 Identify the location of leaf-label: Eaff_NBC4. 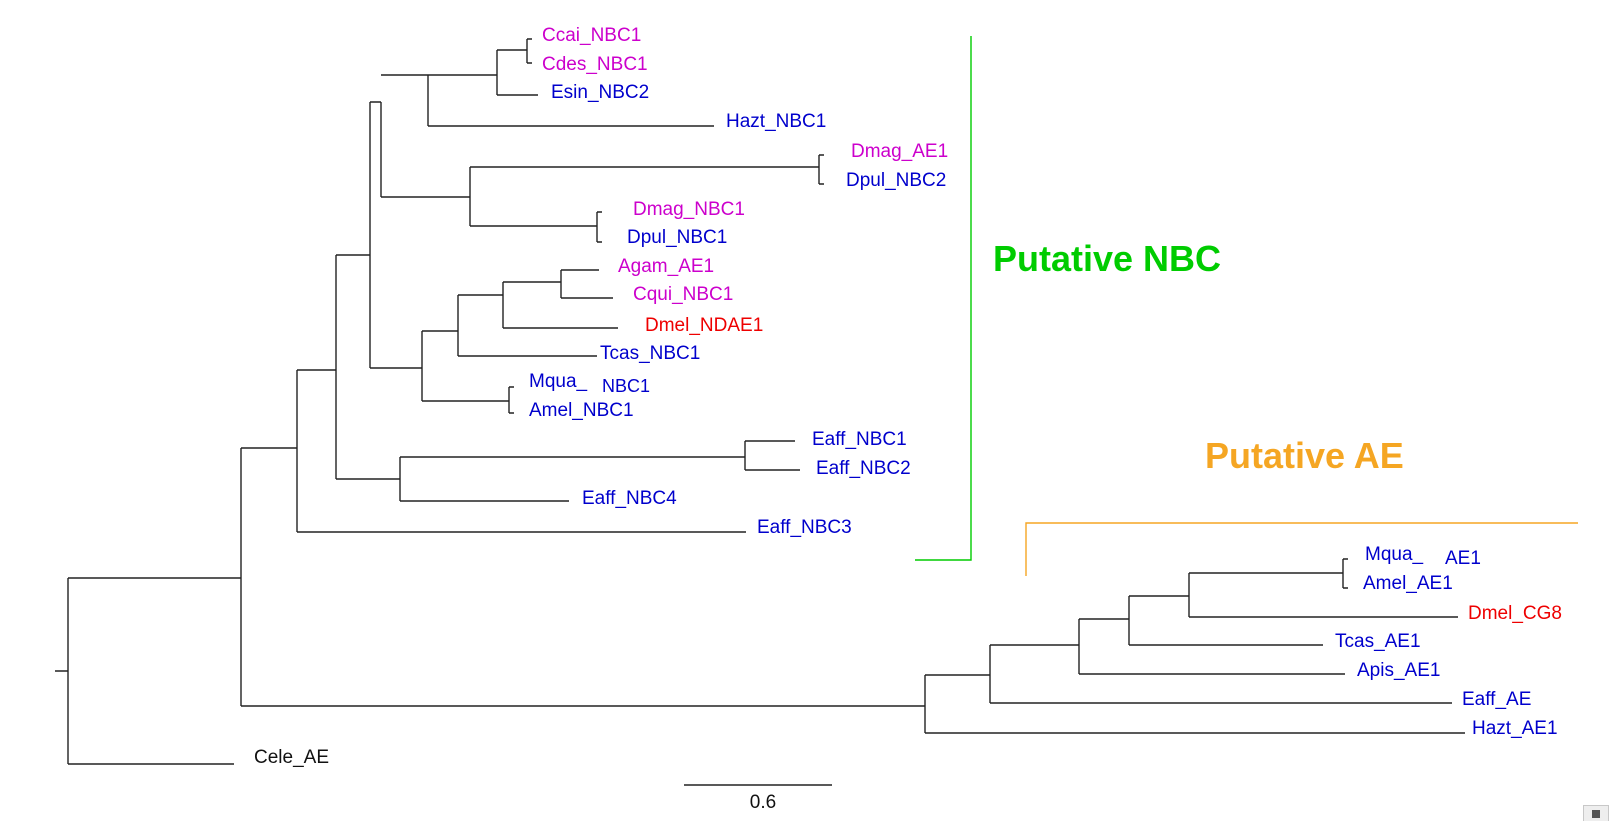
(629, 498).